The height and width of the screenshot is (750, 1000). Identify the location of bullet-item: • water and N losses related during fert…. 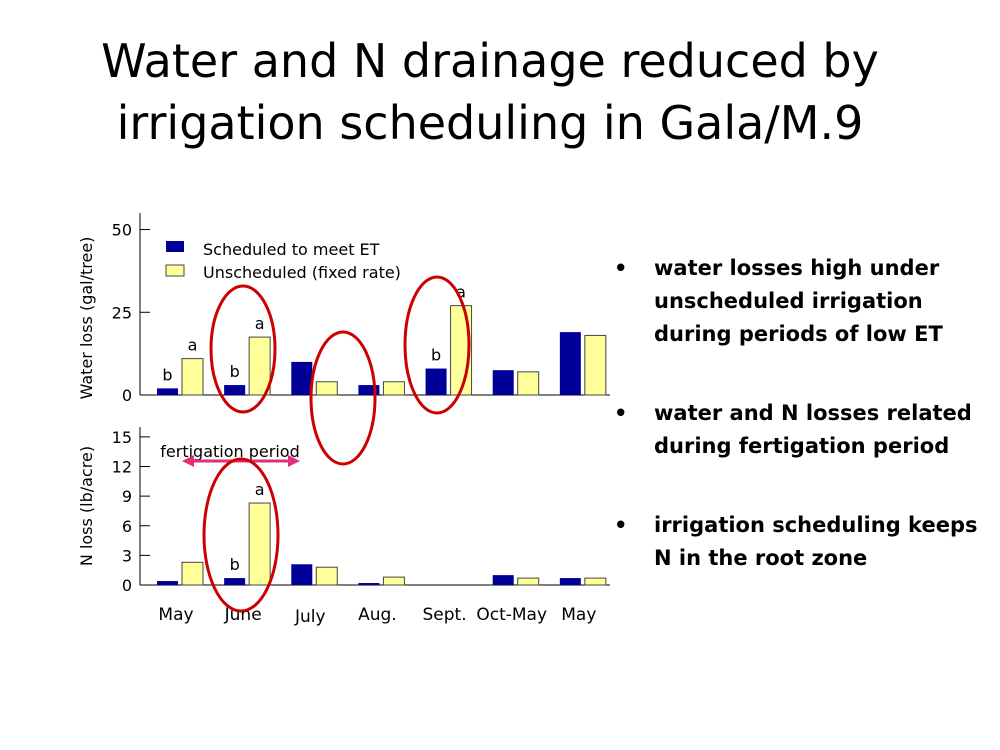
(800, 430).